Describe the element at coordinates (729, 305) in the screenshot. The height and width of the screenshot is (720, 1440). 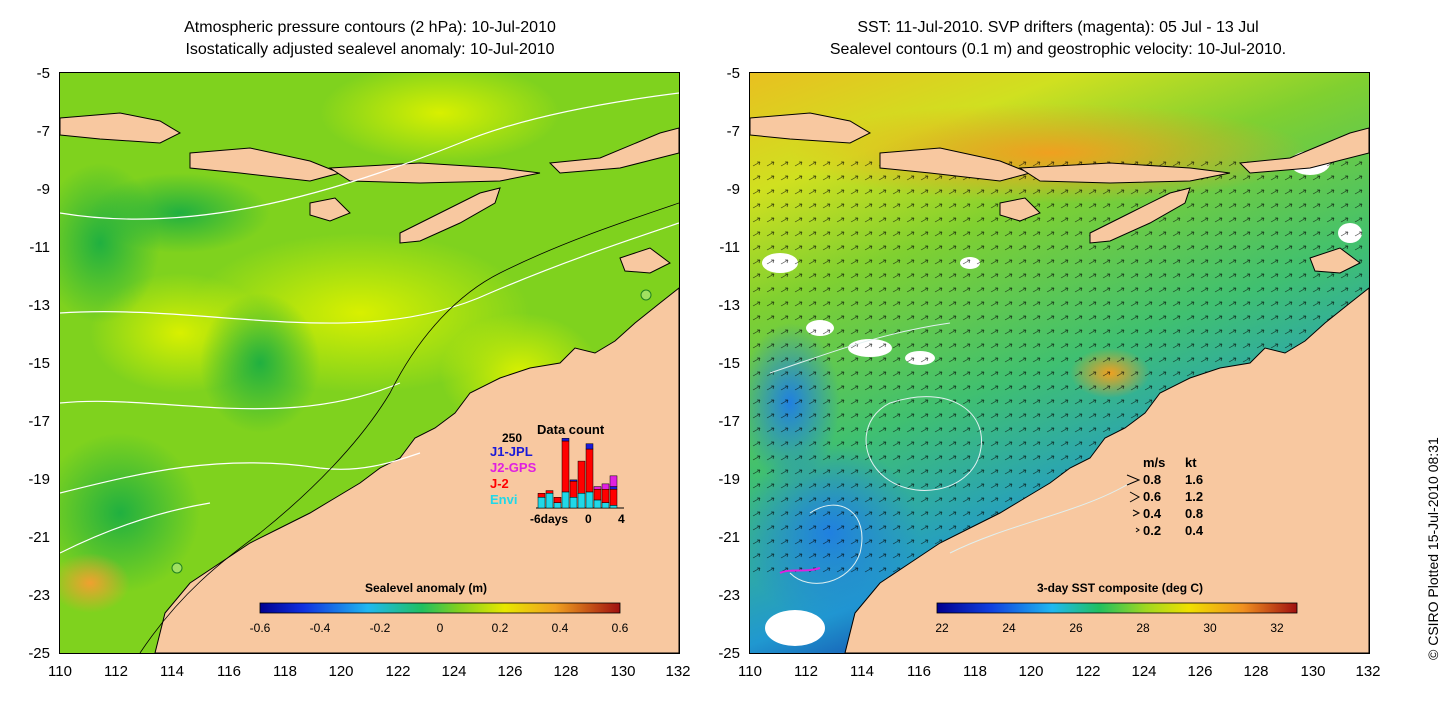
I see `right-y-tick: -13` at that location.